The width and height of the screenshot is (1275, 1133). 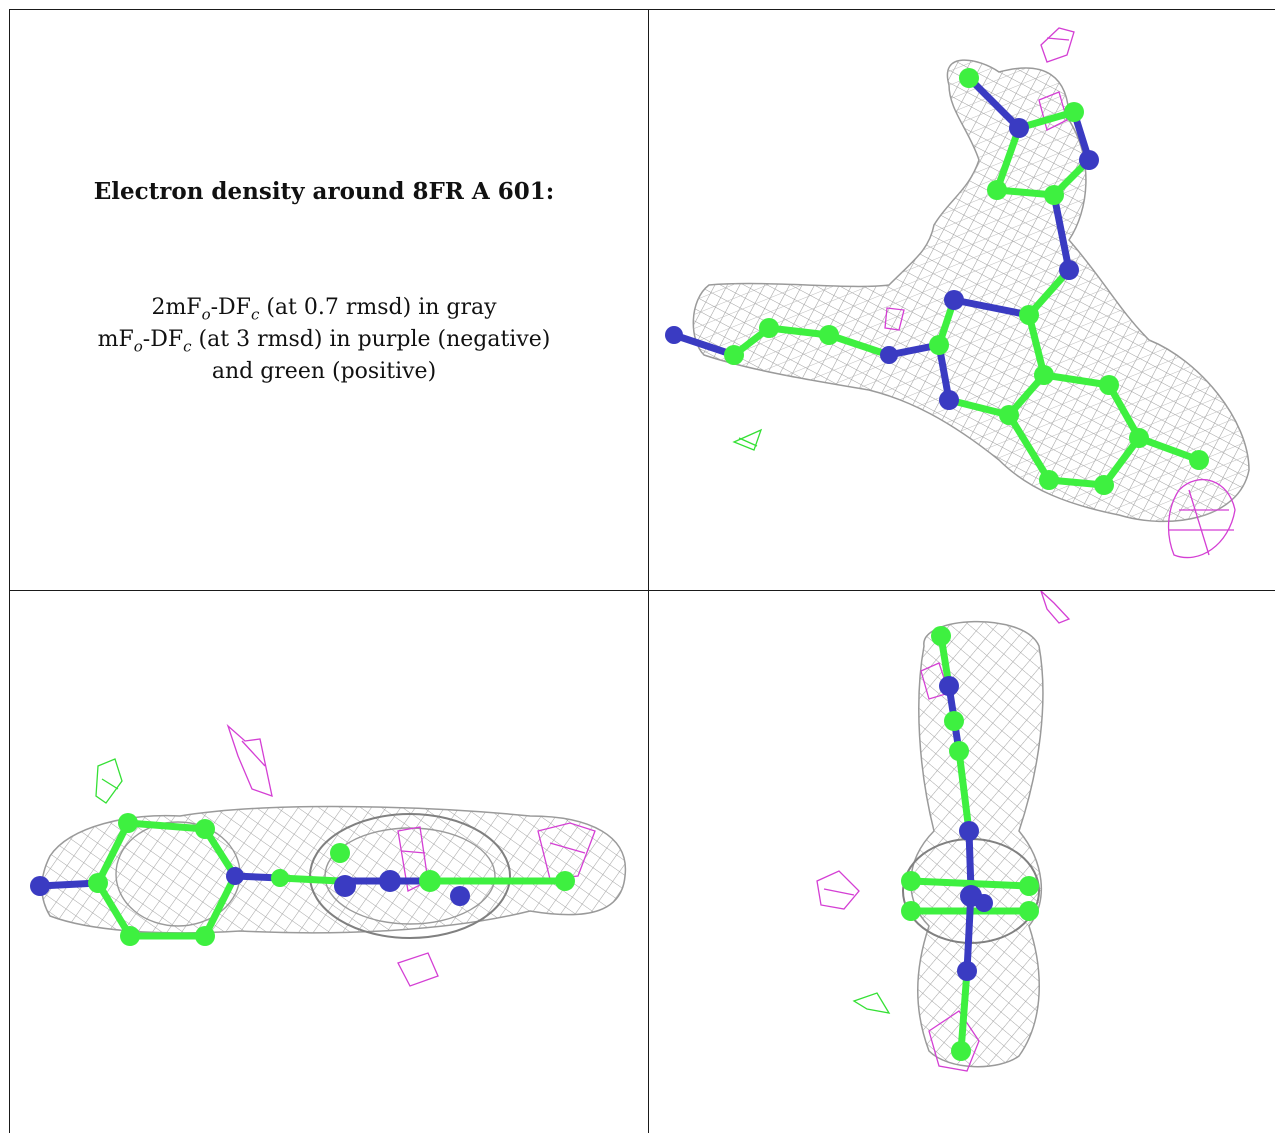 I want to click on border-left, so click(x=9, y=571).